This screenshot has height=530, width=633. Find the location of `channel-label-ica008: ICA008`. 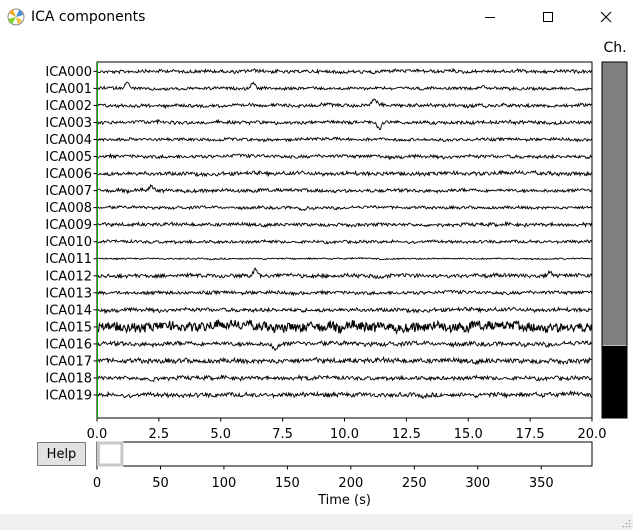

channel-label-ica008: ICA008 is located at coordinates (68, 208).